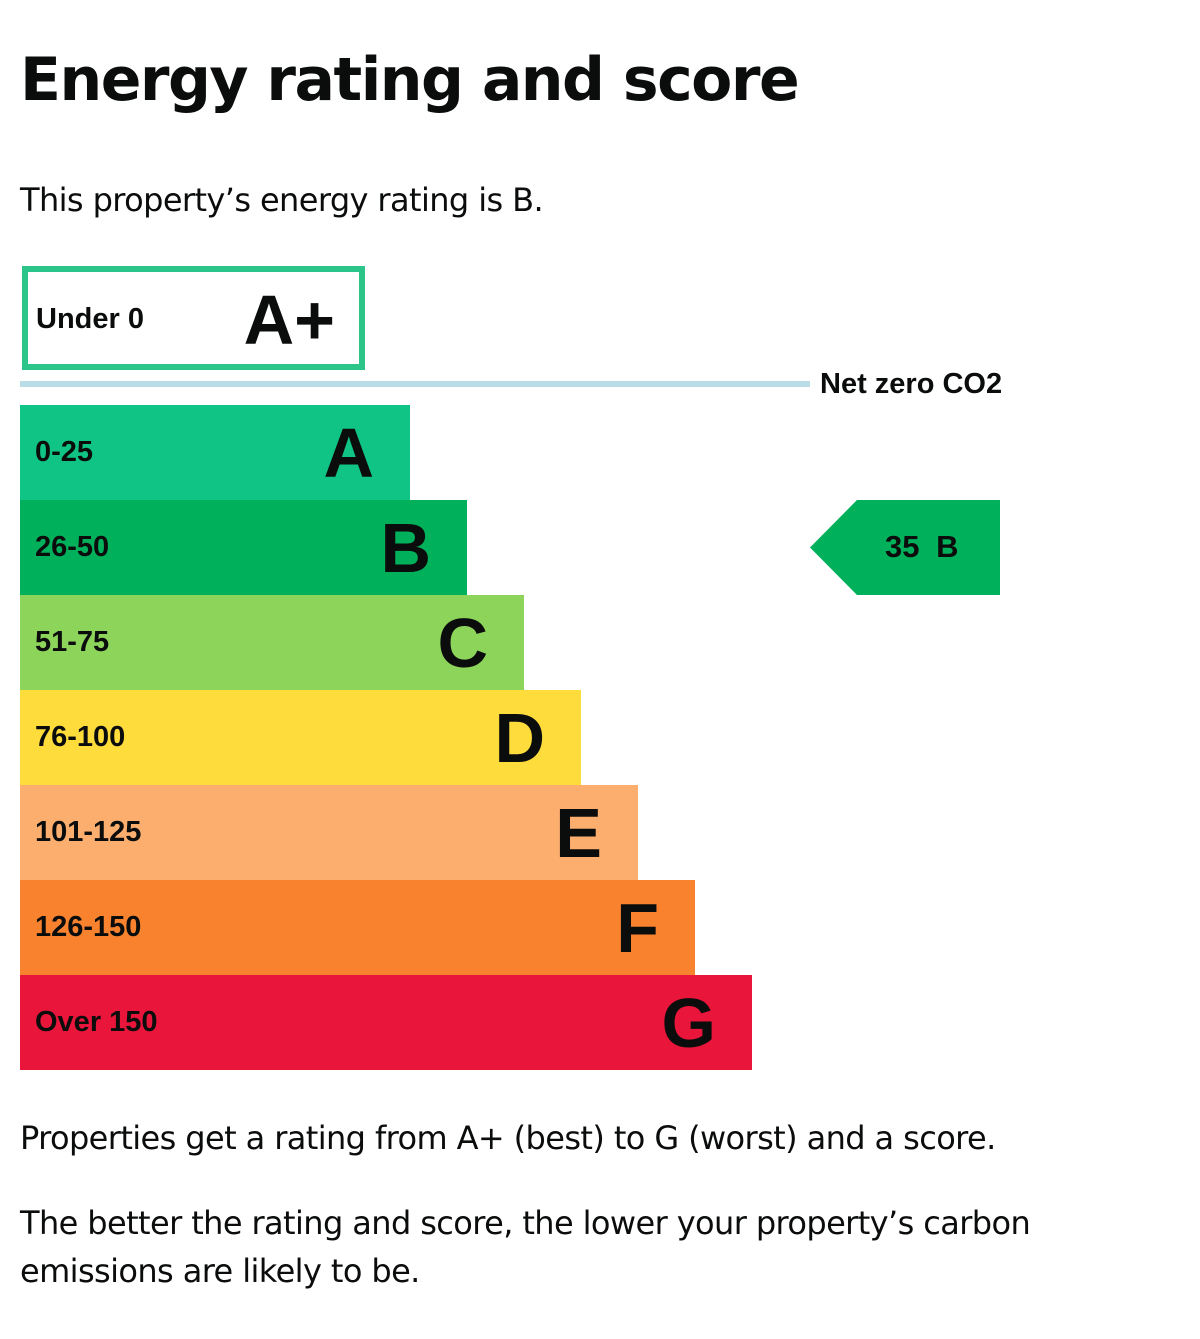  What do you see at coordinates (922, 546) in the screenshot?
I see `current-rating-label: 35 B` at bounding box center [922, 546].